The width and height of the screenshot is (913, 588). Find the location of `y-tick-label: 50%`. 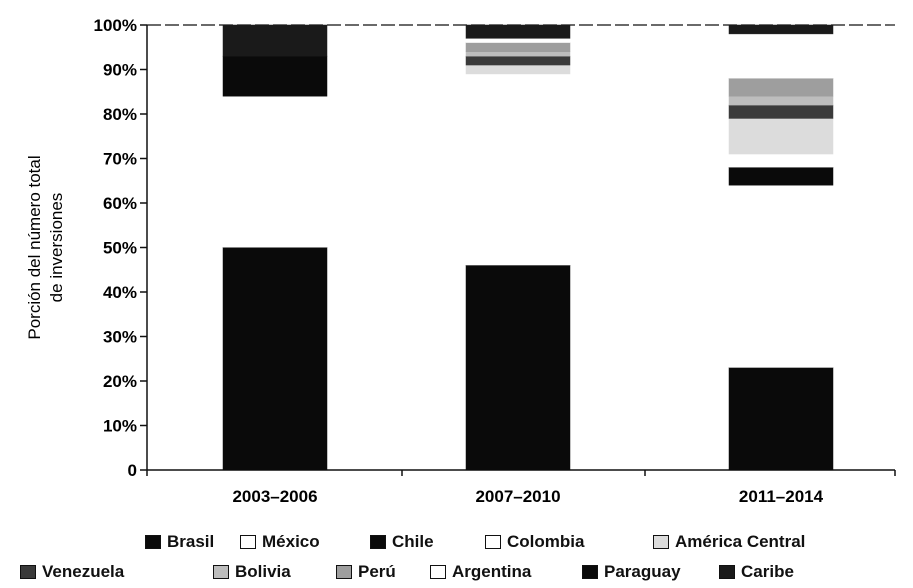

y-tick-label: 50% is located at coordinates (120, 248).